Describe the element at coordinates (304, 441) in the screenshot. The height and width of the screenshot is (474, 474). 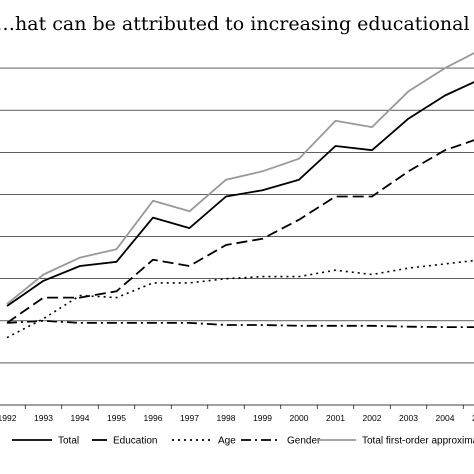
I see `legend-label: Gender` at that location.